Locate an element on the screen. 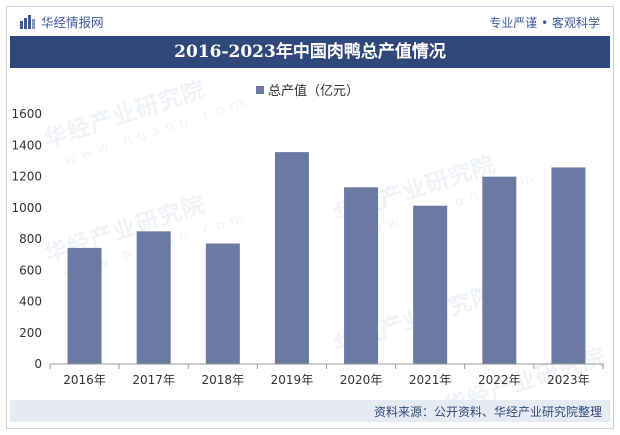 The width and height of the screenshot is (620, 435). legend-swatch is located at coordinates (260, 90).